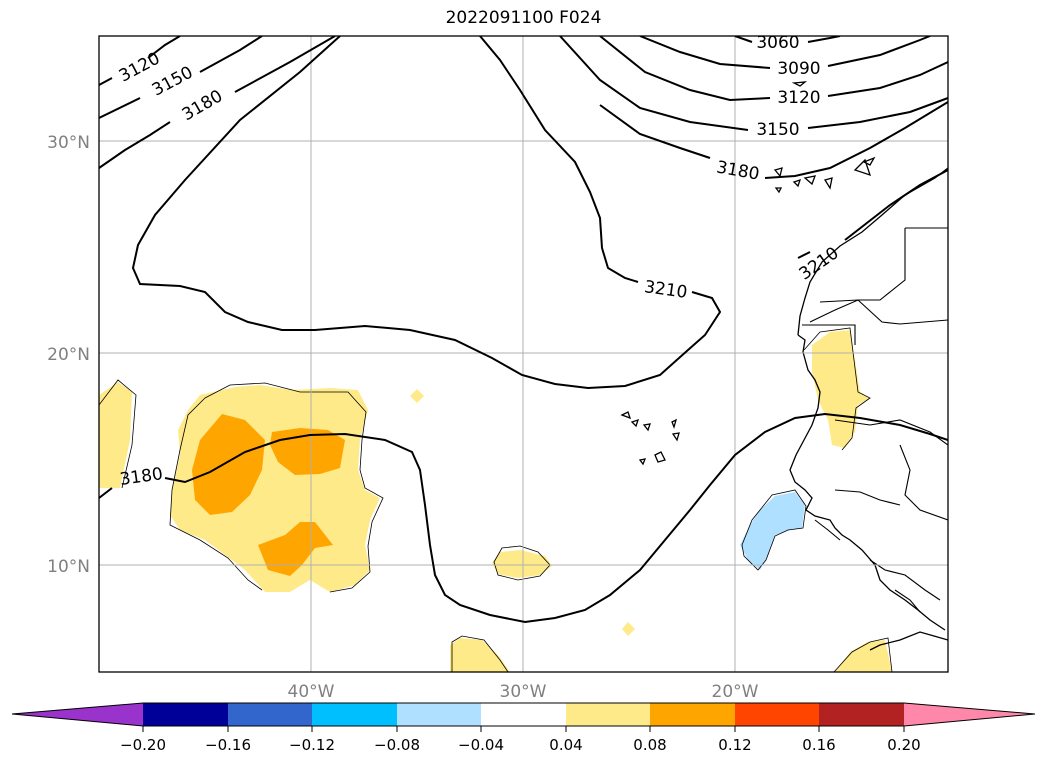  I want to click on shade-yellow-west-edge, so click(115, 435).